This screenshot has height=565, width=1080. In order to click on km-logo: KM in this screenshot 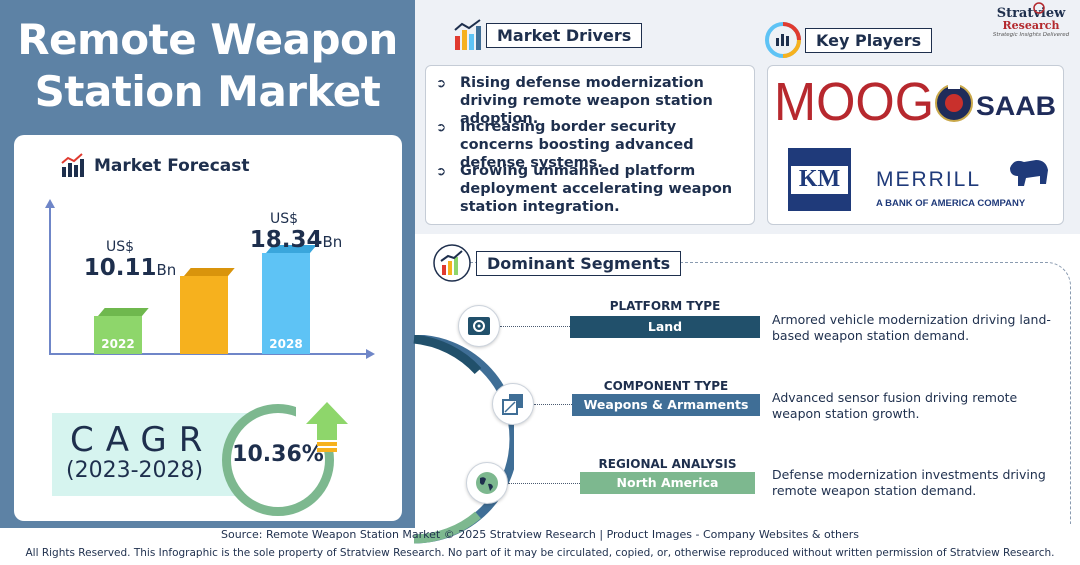, I will do `click(819, 179)`.